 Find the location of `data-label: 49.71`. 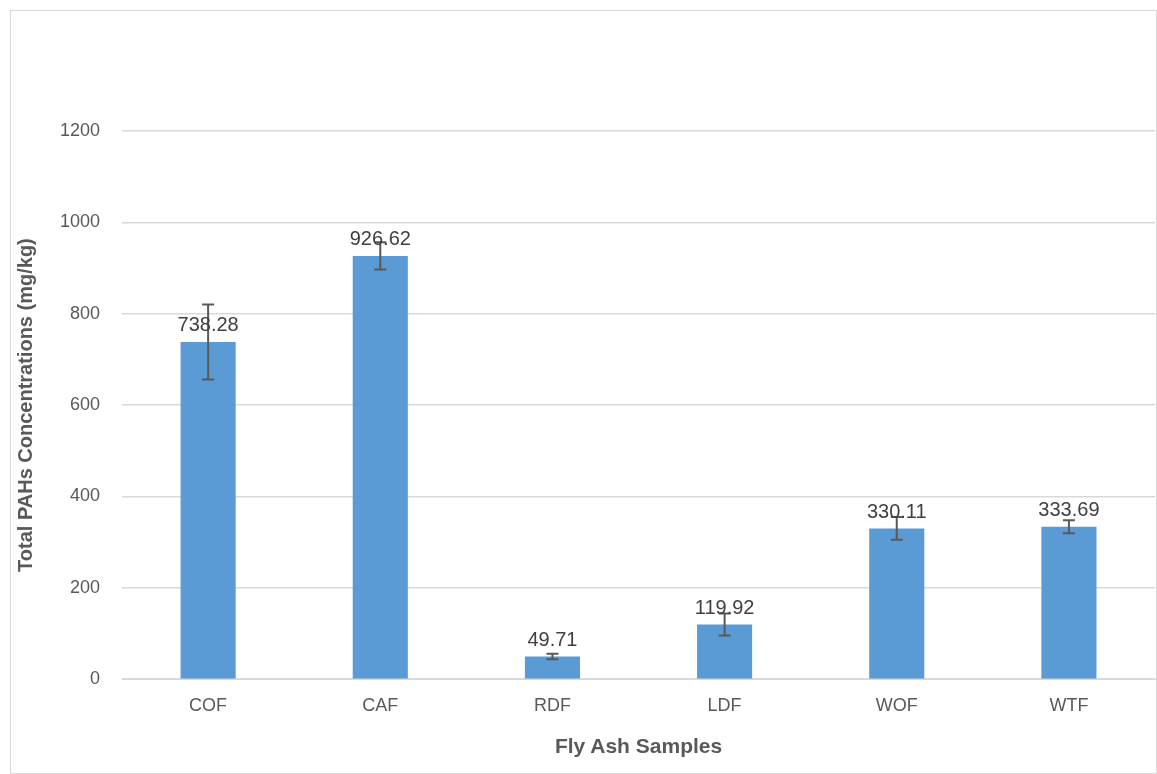

data-label: 49.71 is located at coordinates (552, 639).